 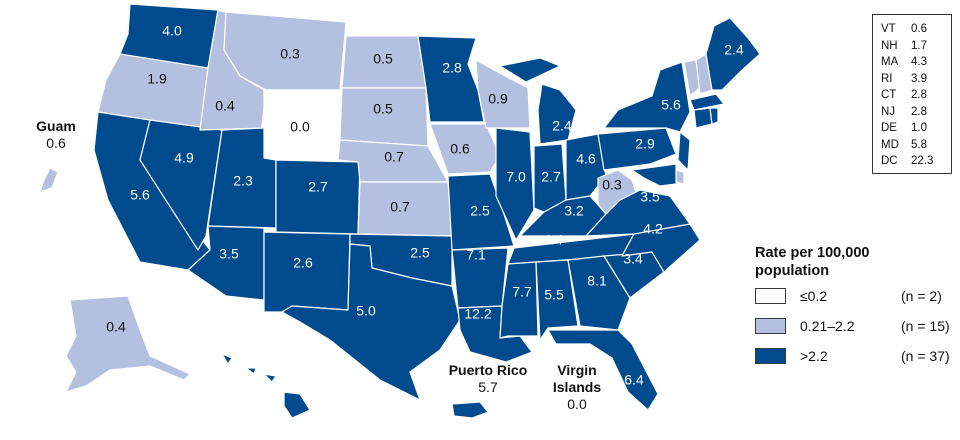 I want to click on virgin-islands-name: Virgin Islands, so click(x=577, y=378).